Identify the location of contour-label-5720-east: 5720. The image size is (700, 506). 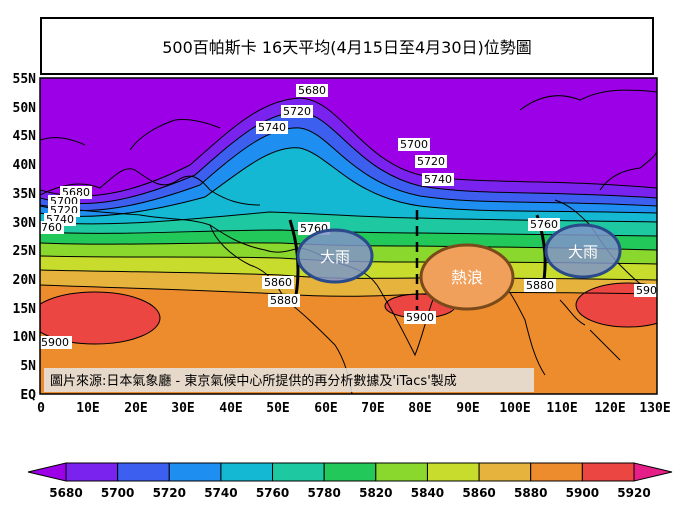
(431, 161).